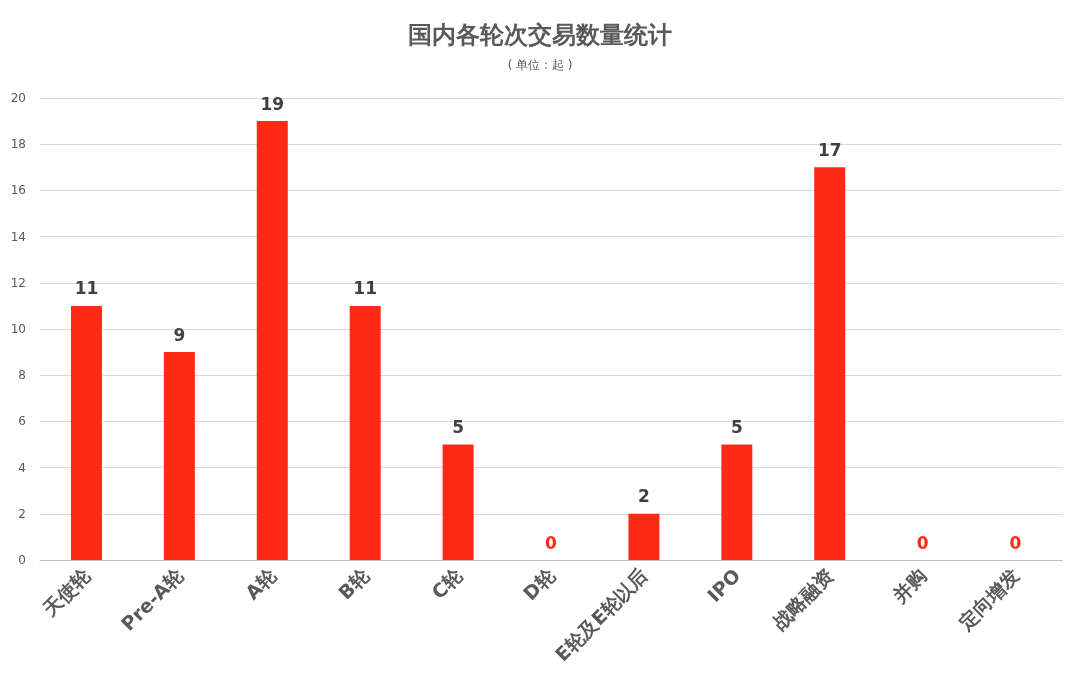 This screenshot has width=1080, height=698. I want to click on y-tick-label: 4, so click(22, 467).